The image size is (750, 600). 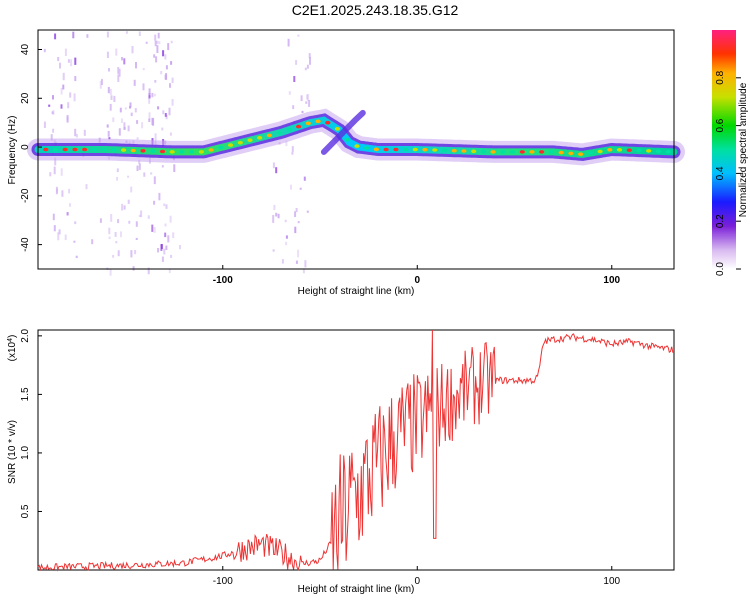 What do you see at coordinates (720, 269) in the screenshot?
I see `colorbar-tick-label: 0.0` at bounding box center [720, 269].